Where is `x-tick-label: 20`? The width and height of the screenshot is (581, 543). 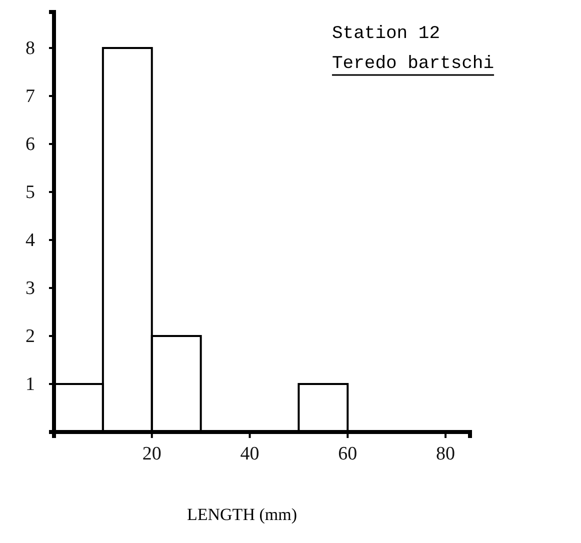 x-tick-label: 20 is located at coordinates (152, 453).